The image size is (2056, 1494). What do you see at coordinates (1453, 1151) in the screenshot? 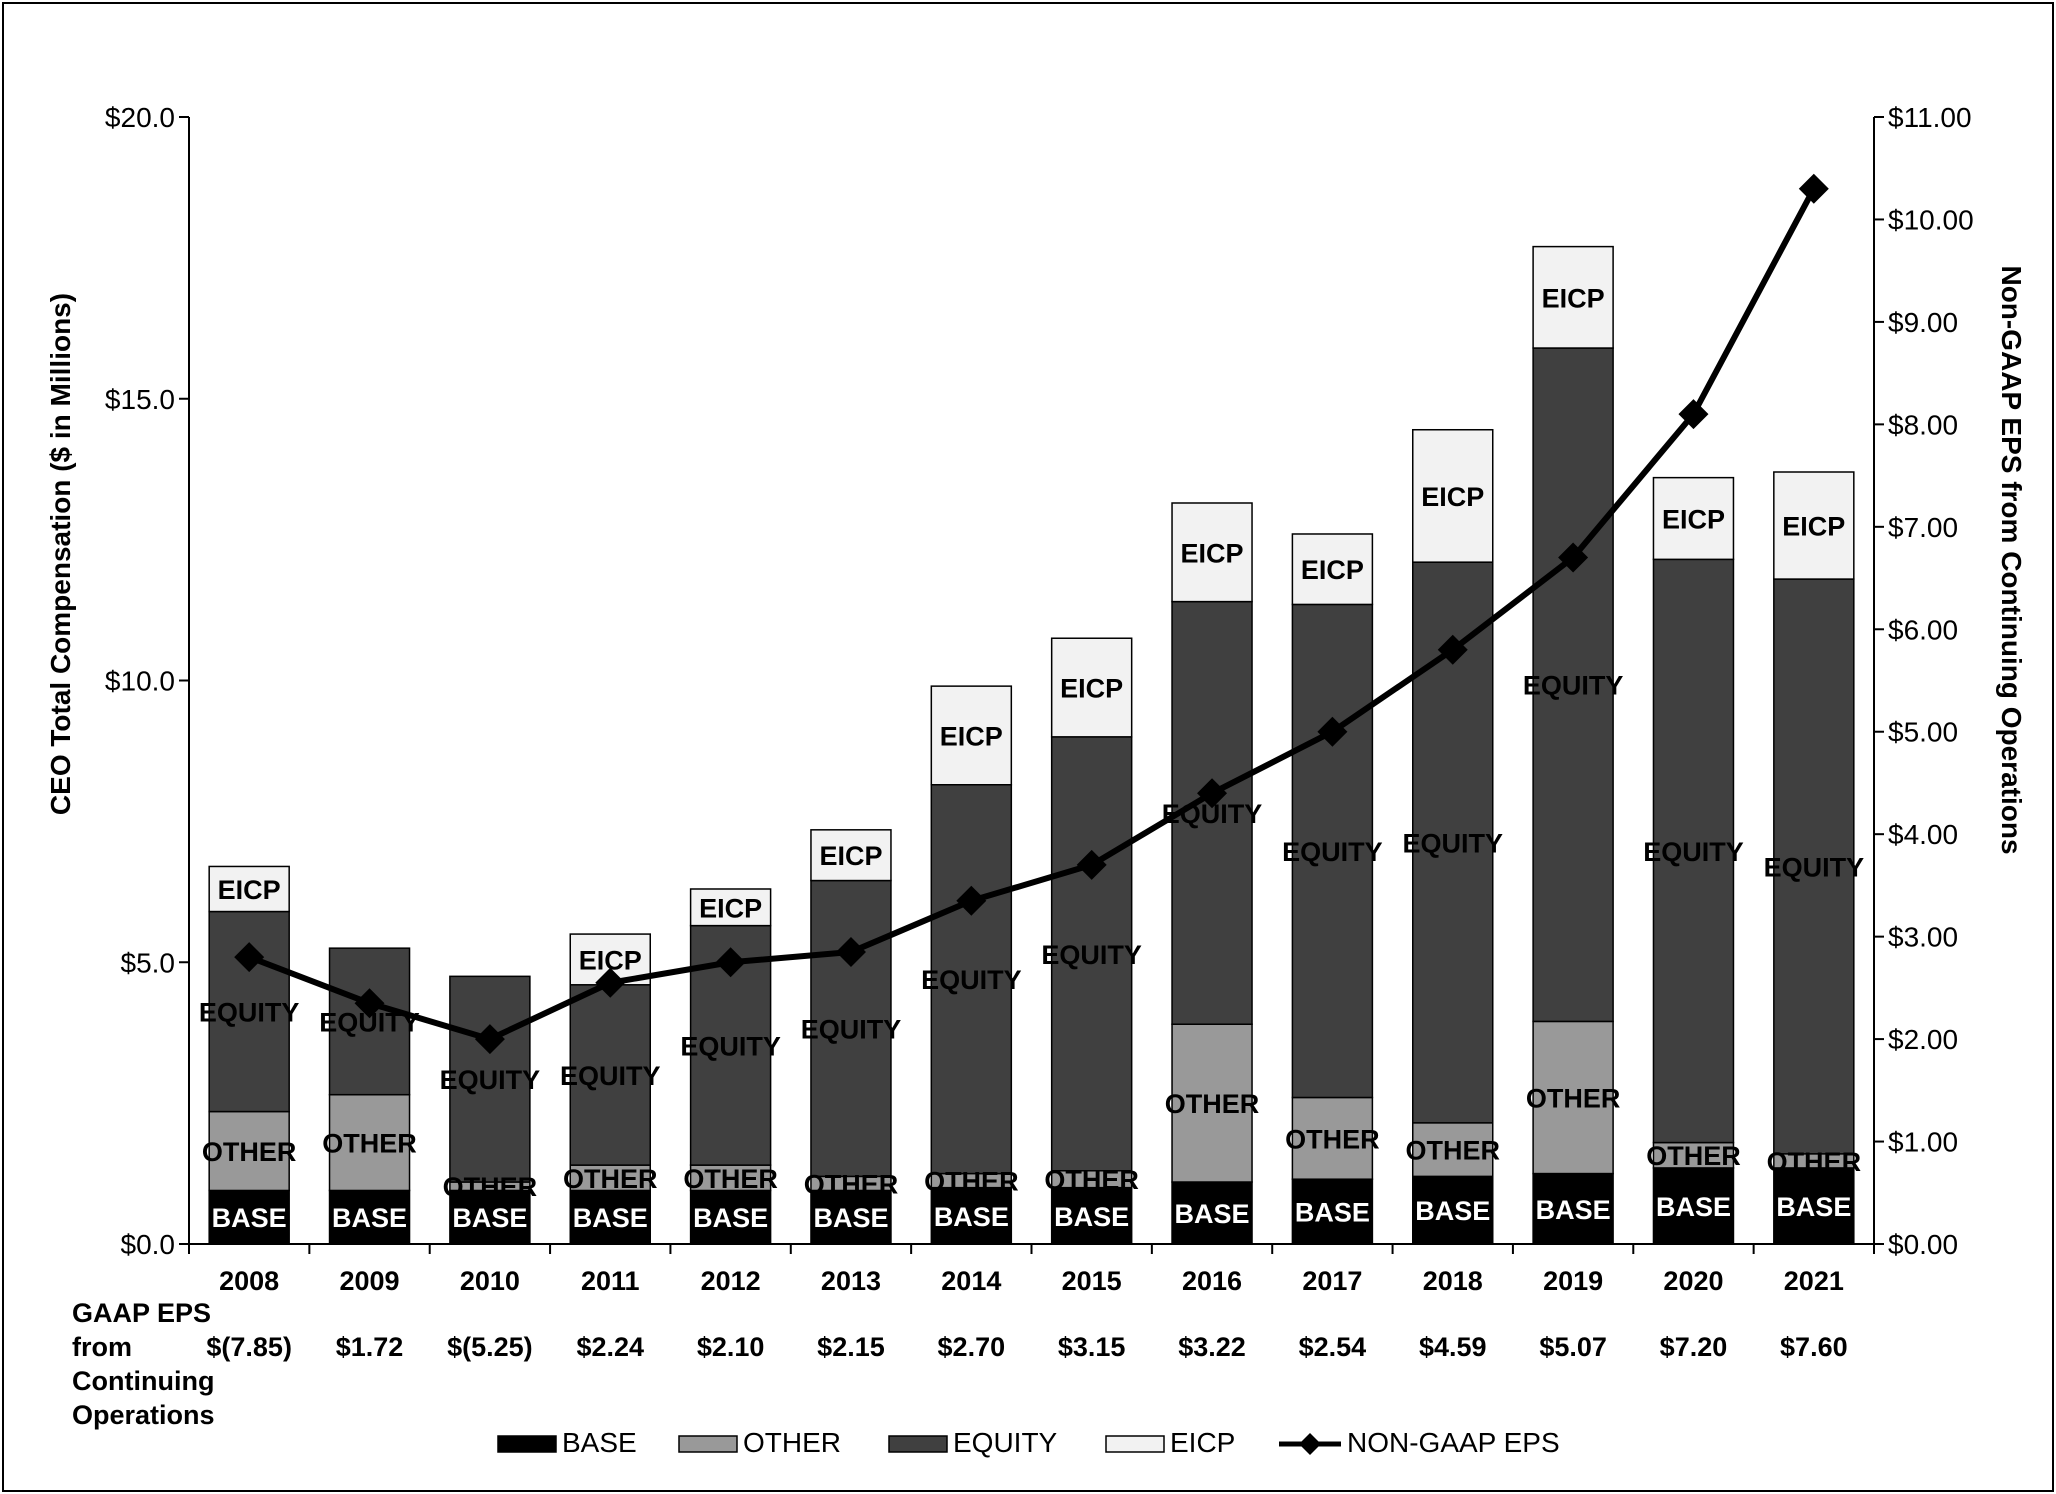
I see `segment-label-other-2018: OTHER` at bounding box center [1453, 1151].